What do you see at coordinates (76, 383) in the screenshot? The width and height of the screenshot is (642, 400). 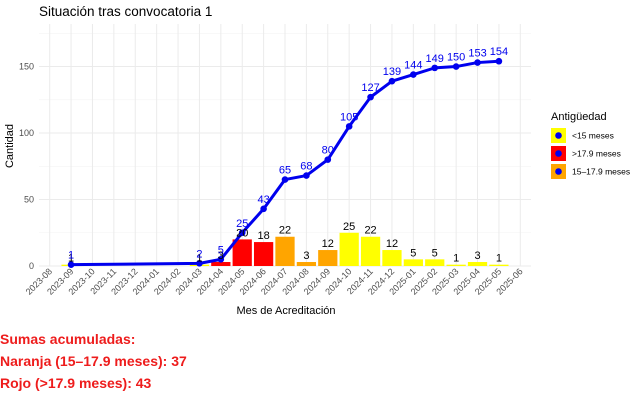 I see `summary-red: Rojo (>17.9 meses): 43` at bounding box center [76, 383].